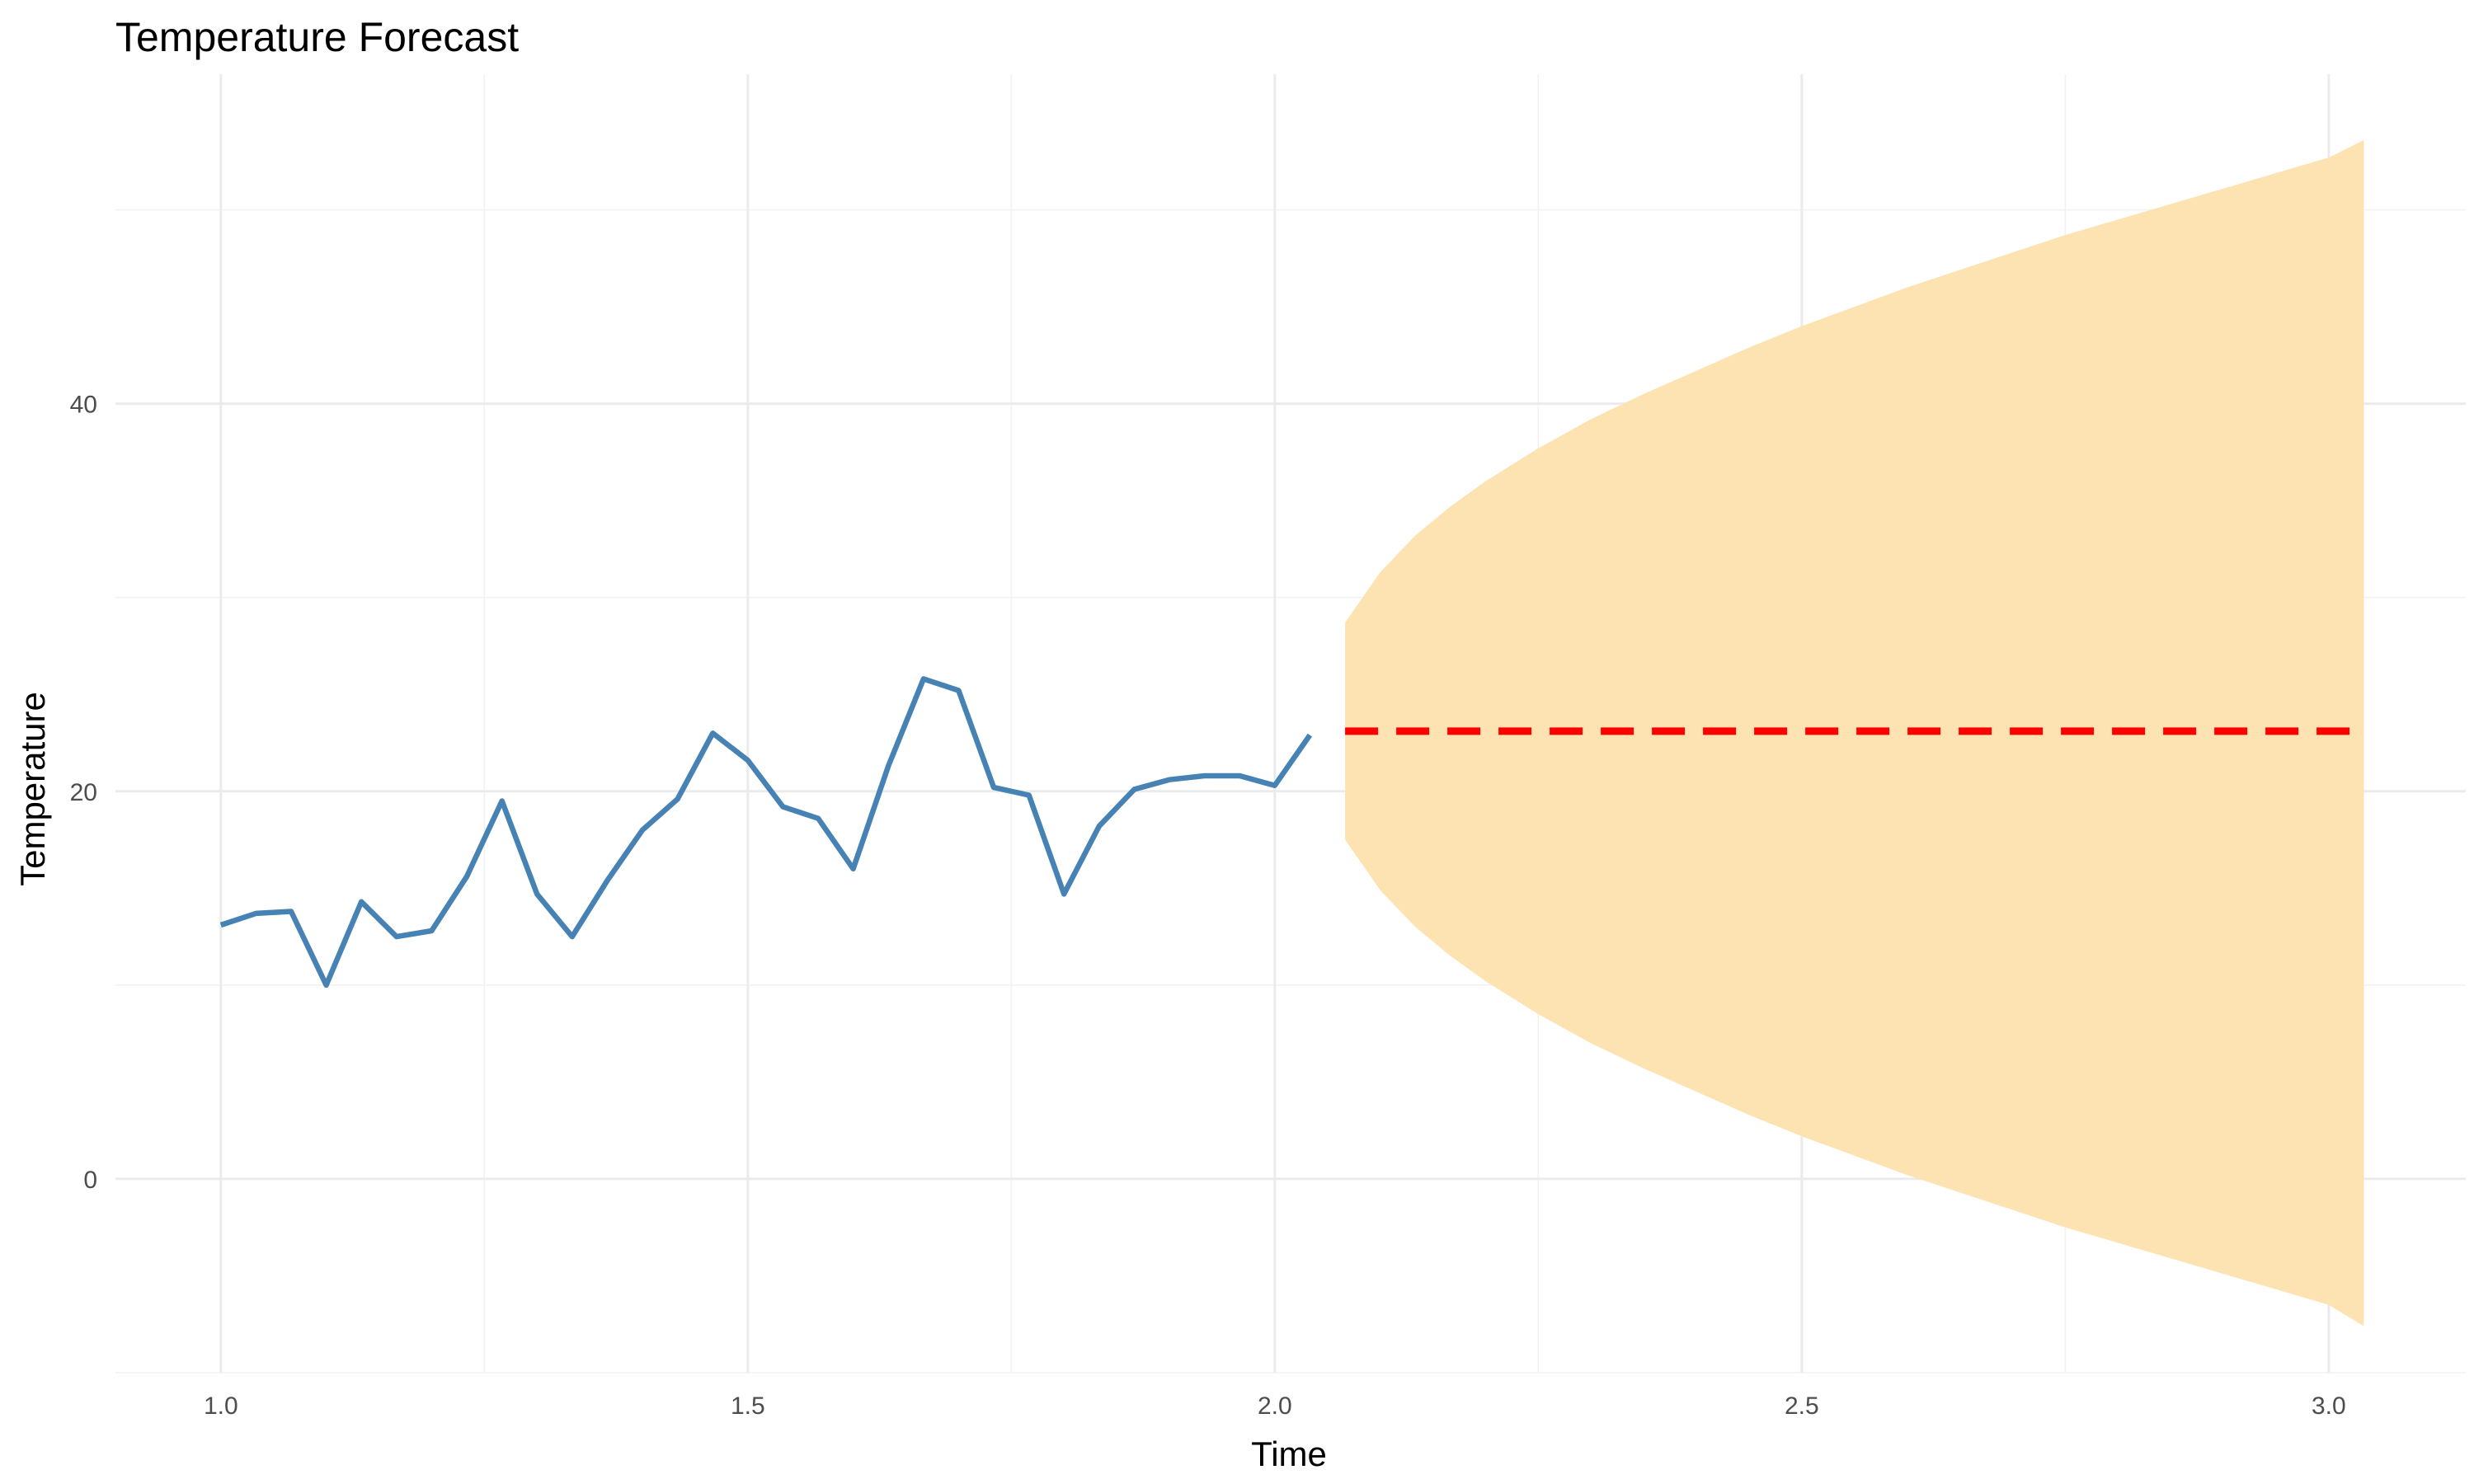 The height and width of the screenshot is (1484, 2474). I want to click on x-tick-label: 1.5, so click(748, 1406).